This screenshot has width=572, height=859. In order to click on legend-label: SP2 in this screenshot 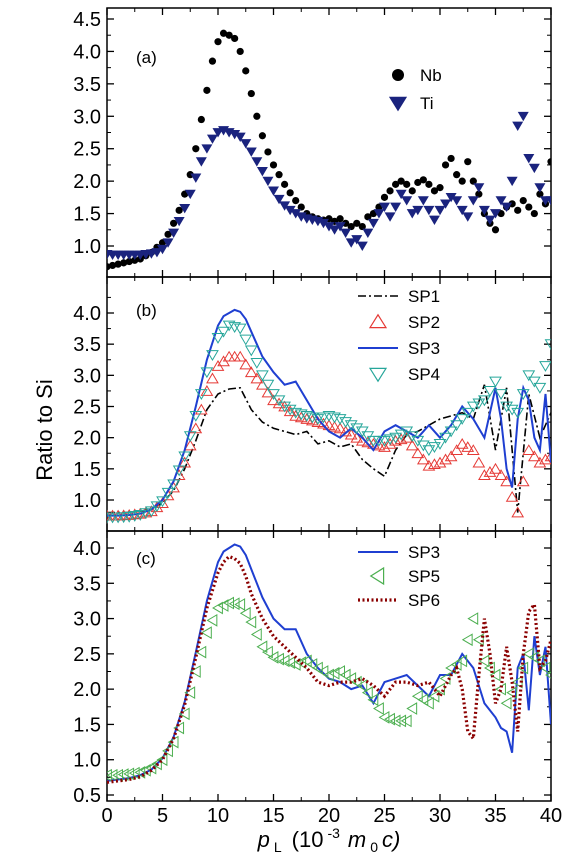, I will do `click(424, 322)`.